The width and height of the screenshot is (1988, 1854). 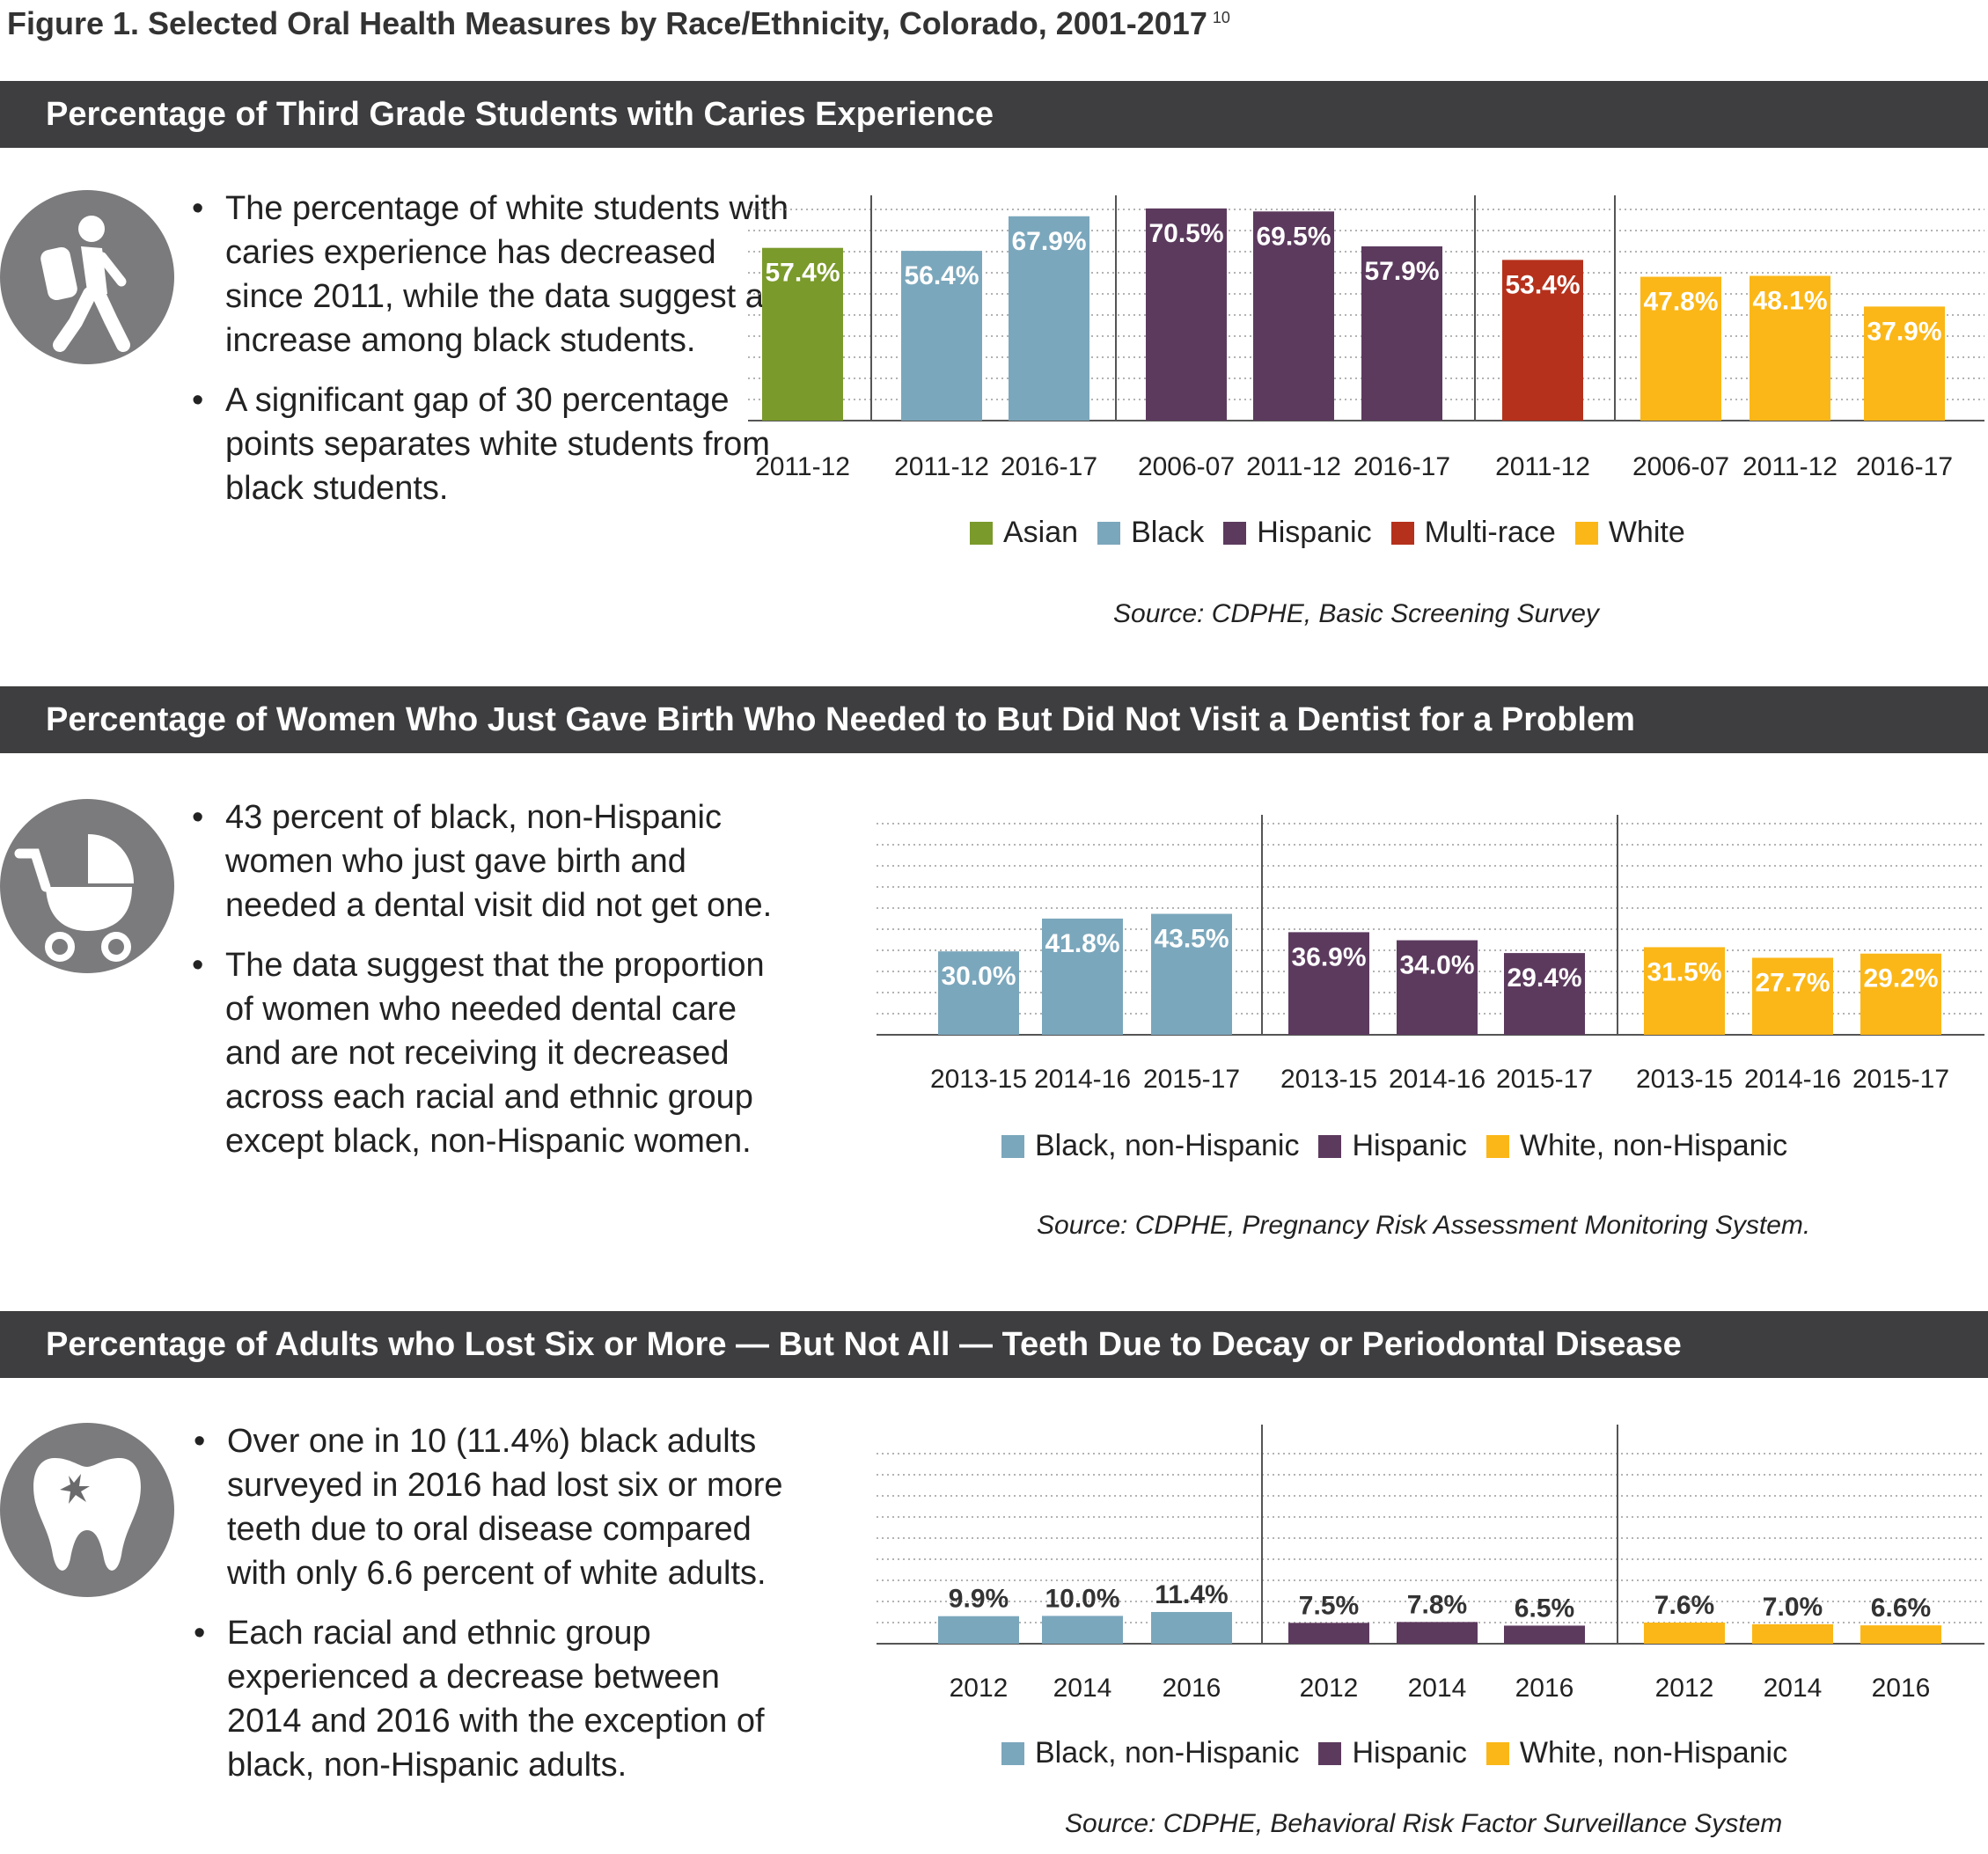 What do you see at coordinates (941, 466) in the screenshot?
I see `tick-label-black-2011-12: 2011-12` at bounding box center [941, 466].